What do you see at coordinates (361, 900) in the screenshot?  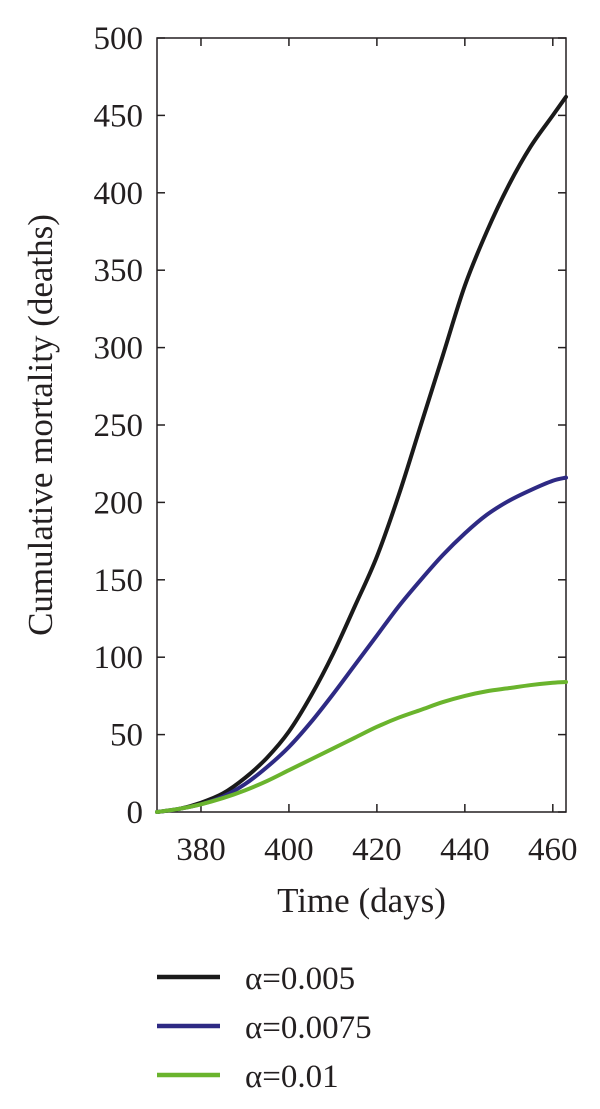 I see `x-axis-label: Time (days)` at bounding box center [361, 900].